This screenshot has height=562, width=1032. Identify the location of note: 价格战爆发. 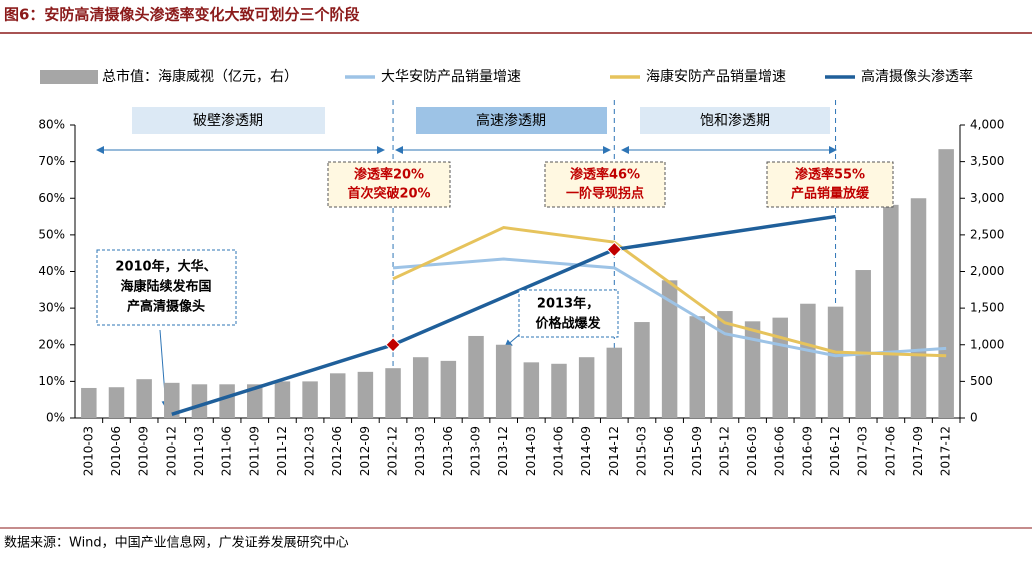
(568, 324).